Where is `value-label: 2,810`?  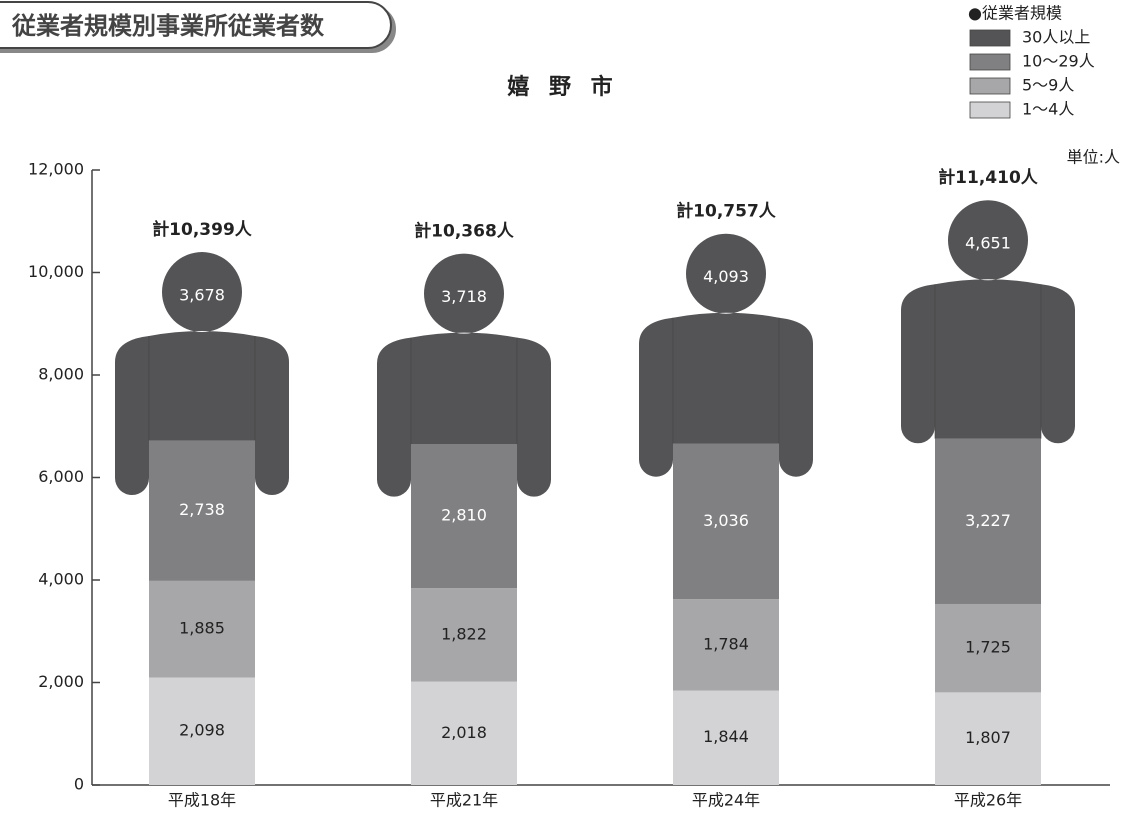 value-label: 2,810 is located at coordinates (464, 515).